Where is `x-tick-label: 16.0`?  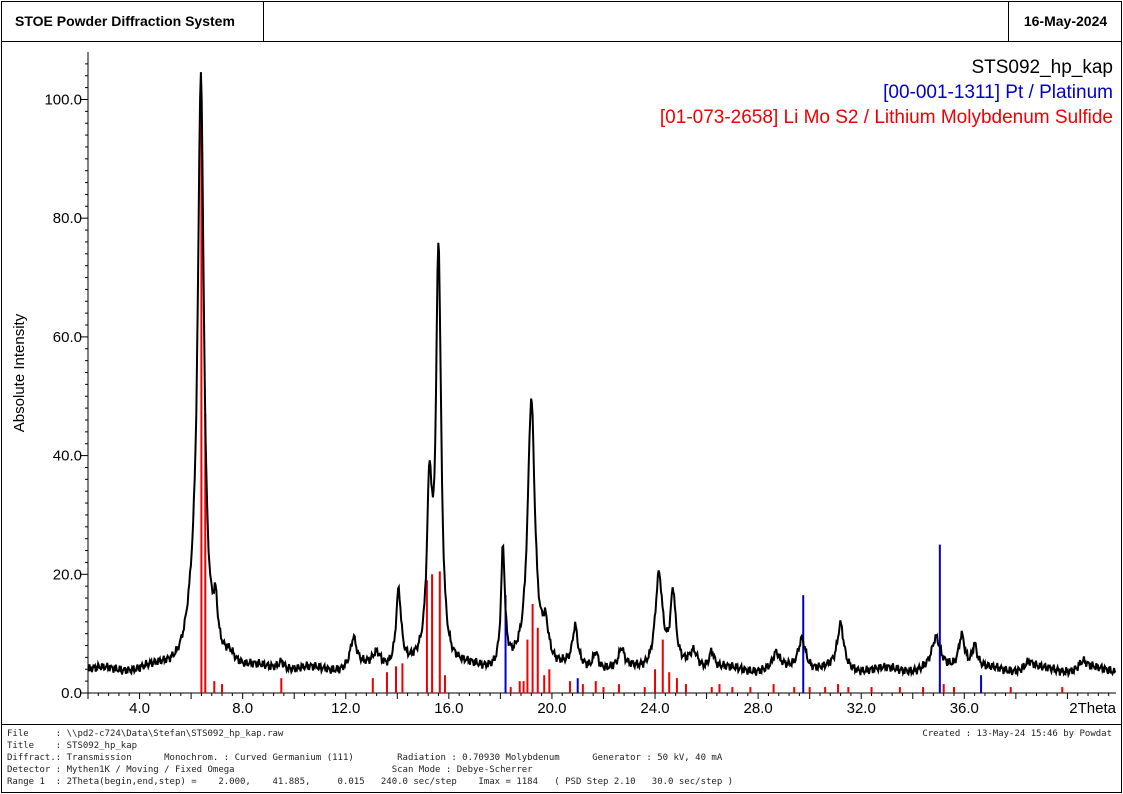
x-tick-label: 16.0 is located at coordinates (448, 708).